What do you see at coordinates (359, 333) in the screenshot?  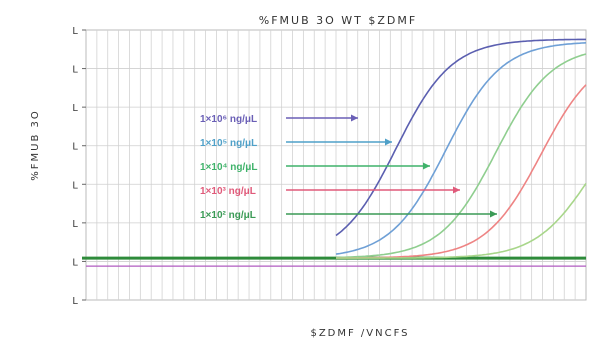 I see `x-axis-label: $ZDMF /VNCFS` at bounding box center [359, 333].